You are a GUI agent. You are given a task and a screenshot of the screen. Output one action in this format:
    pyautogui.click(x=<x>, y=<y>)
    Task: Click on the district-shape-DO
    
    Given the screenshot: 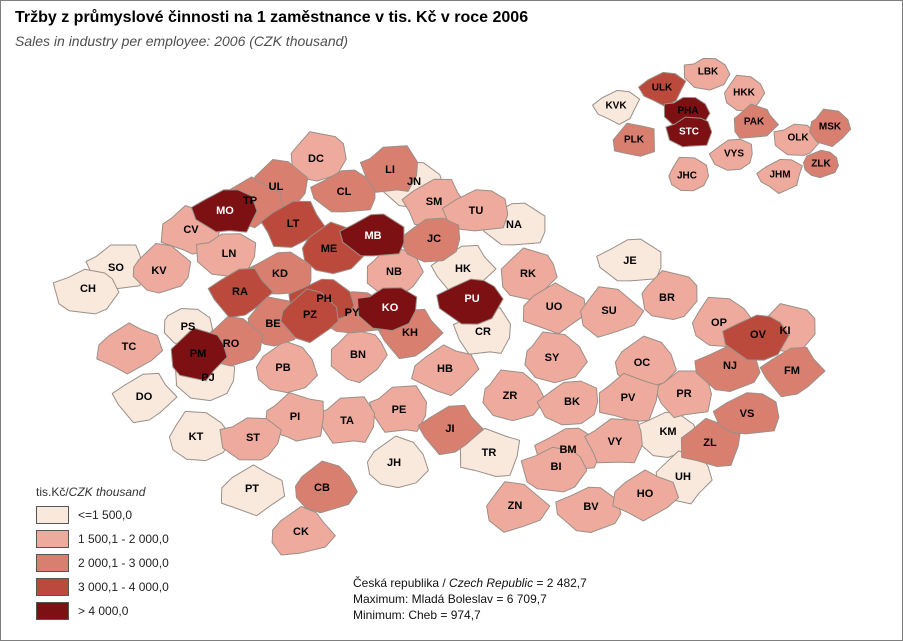 What is the action you would take?
    pyautogui.click(x=144, y=398)
    